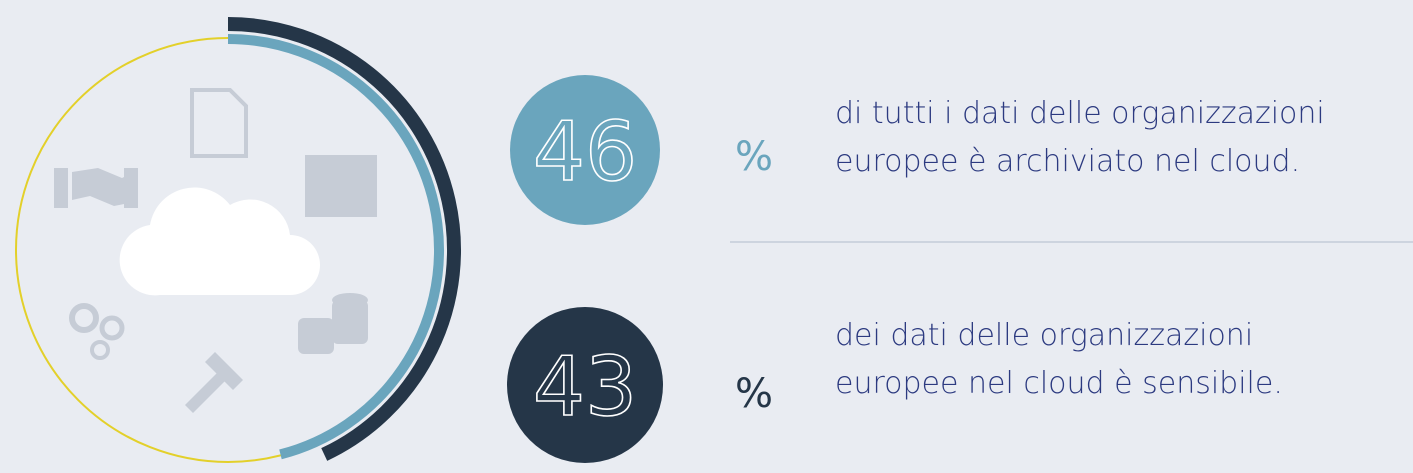 The image size is (1413, 473). I want to click on document-icon, so click(219, 123).